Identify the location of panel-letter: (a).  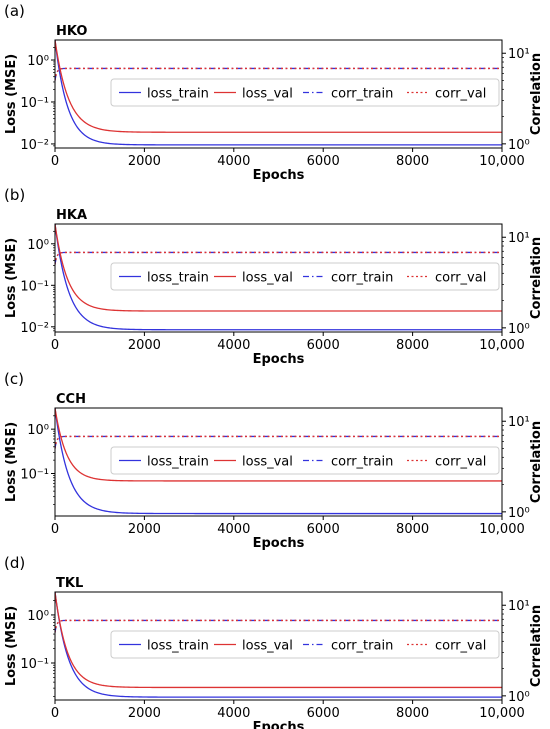
(14, 11).